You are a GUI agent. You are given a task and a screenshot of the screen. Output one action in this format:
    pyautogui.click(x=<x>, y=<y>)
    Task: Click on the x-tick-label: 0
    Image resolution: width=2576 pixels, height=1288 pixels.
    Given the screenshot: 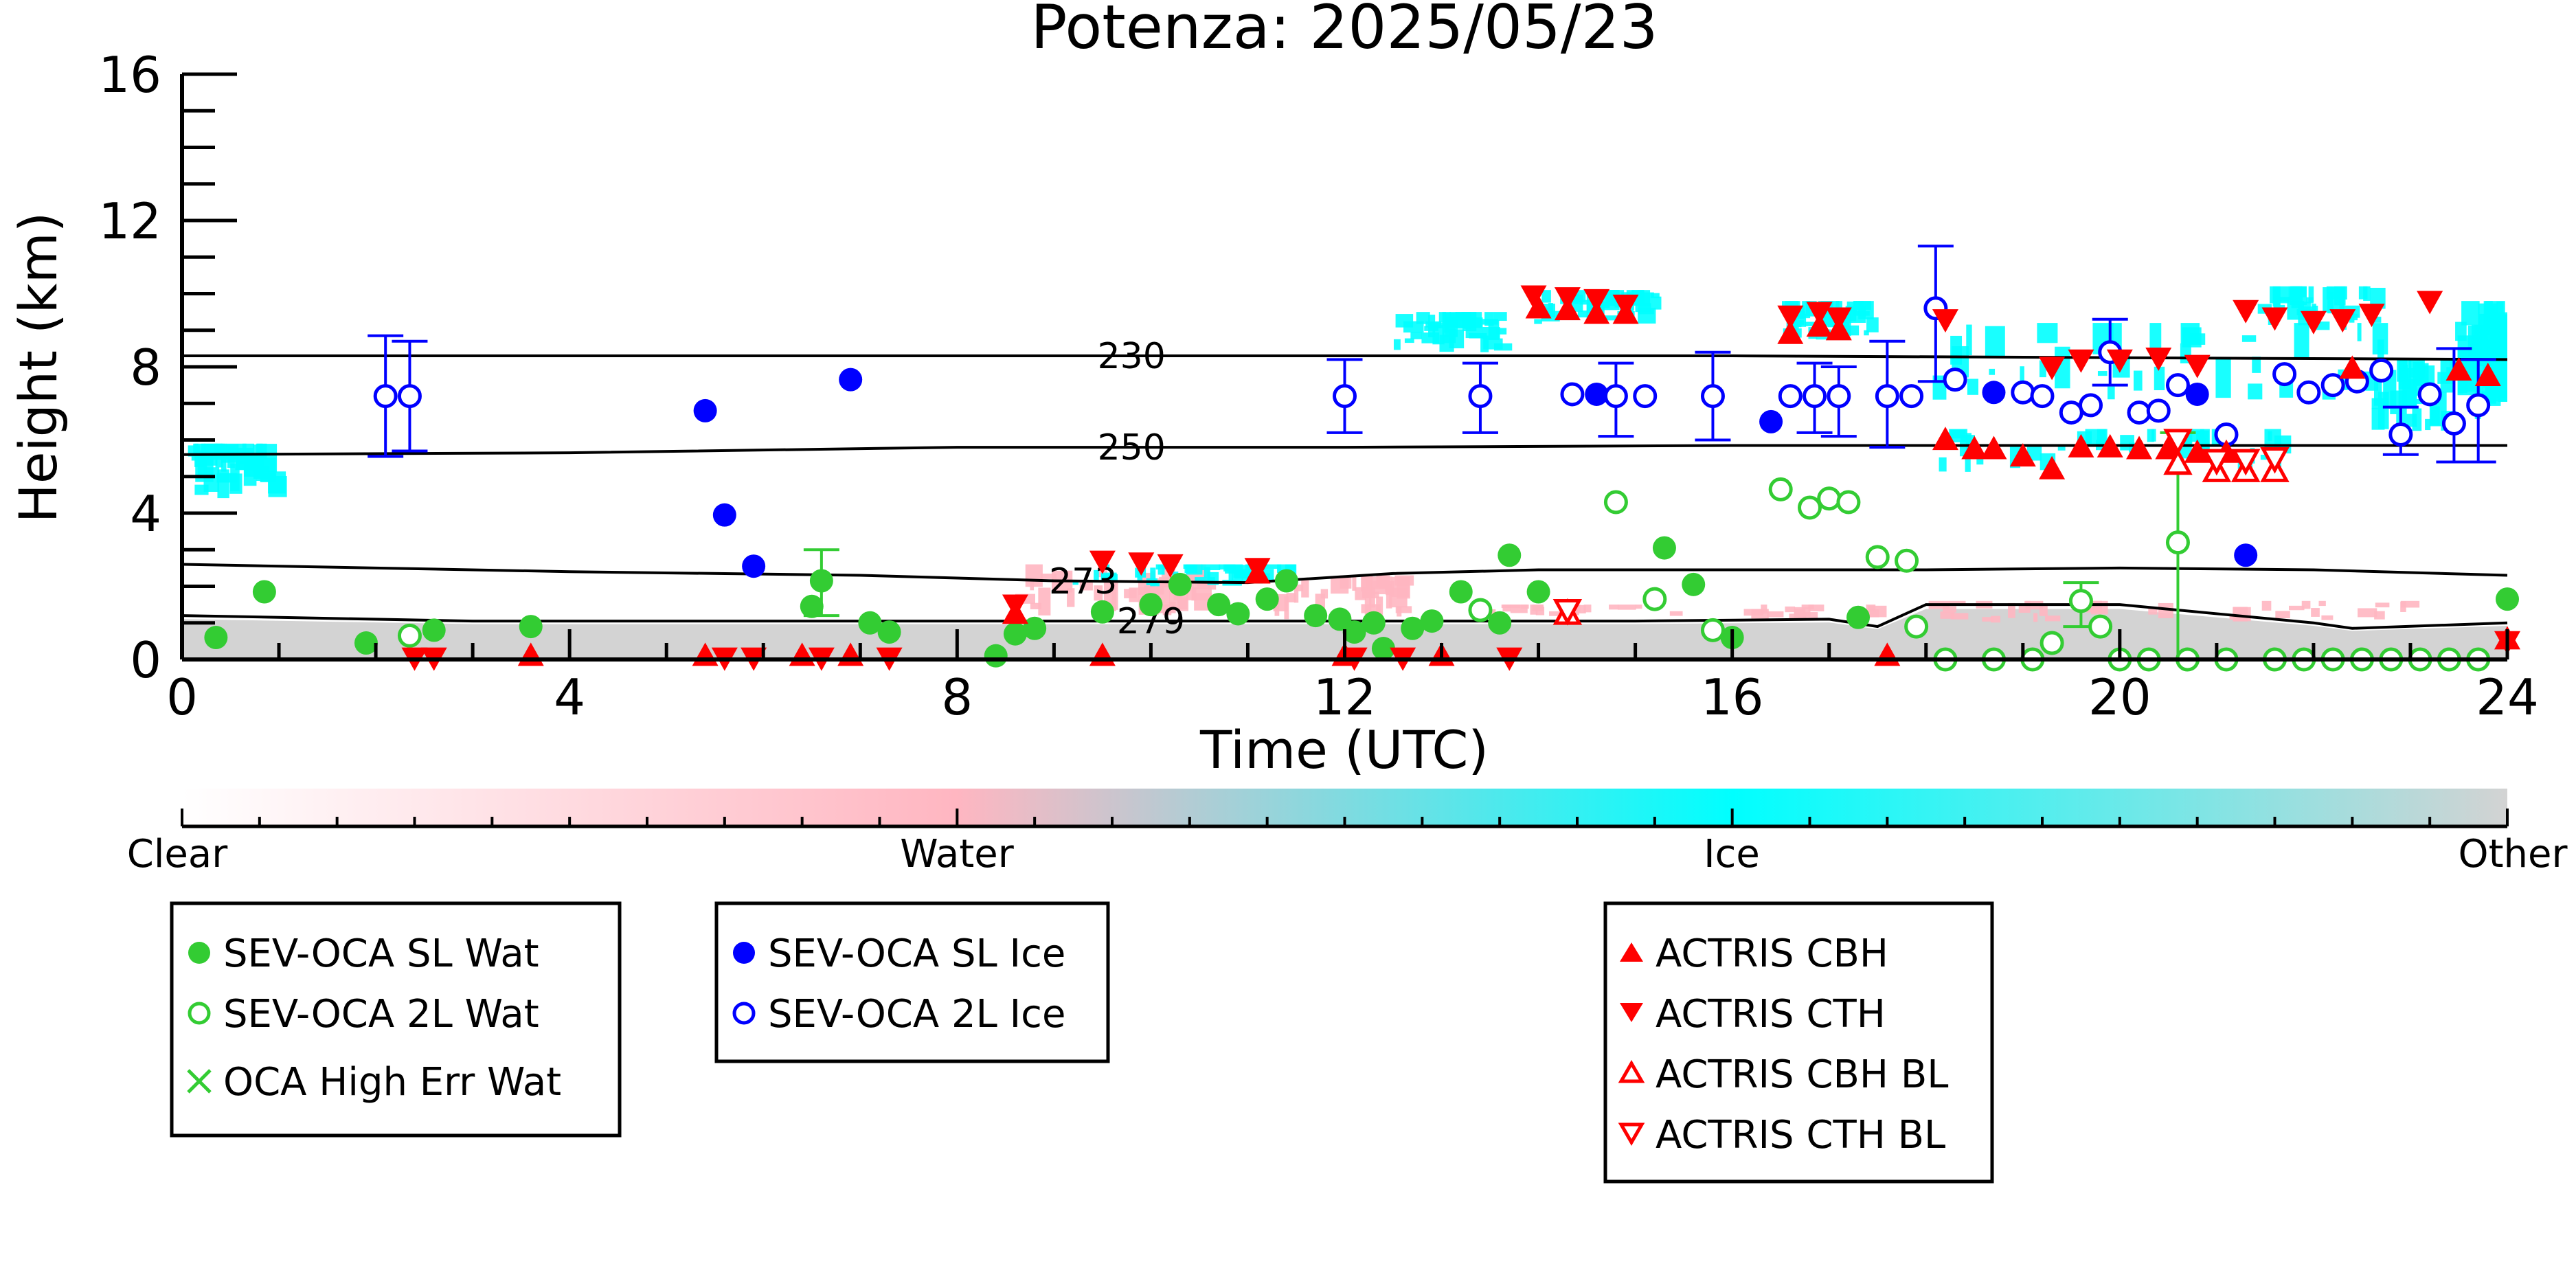 What is the action you would take?
    pyautogui.click(x=182, y=697)
    